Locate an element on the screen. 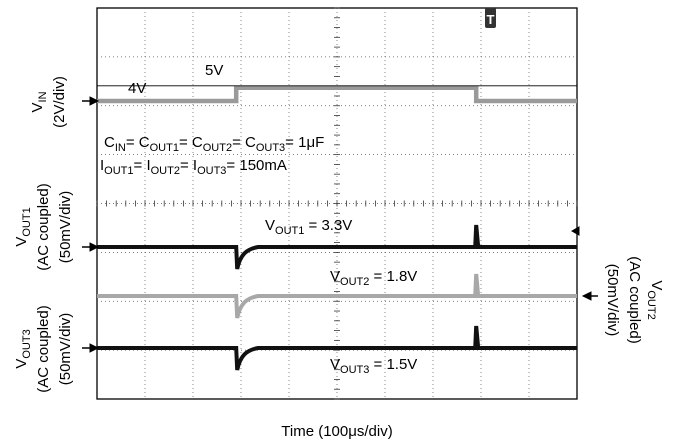 Image resolution: width=681 pixels, height=445 pixels. vout3-channel-label: VOUT3 (AC coupled) (50mV/div) is located at coordinates (43, 349).